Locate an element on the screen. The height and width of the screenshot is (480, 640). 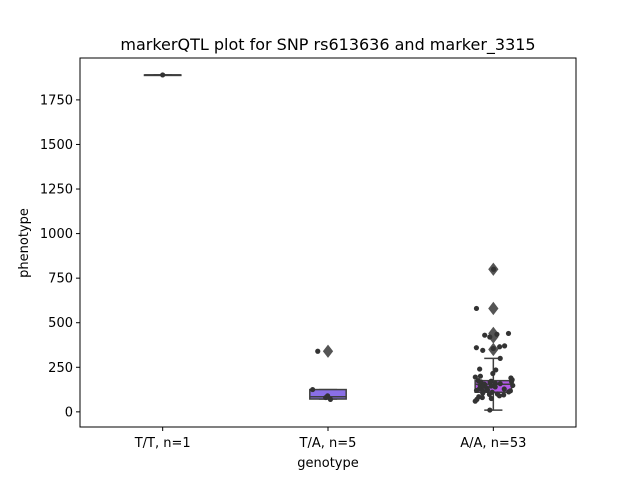
y-tick-label: 250 is located at coordinates (60, 368).